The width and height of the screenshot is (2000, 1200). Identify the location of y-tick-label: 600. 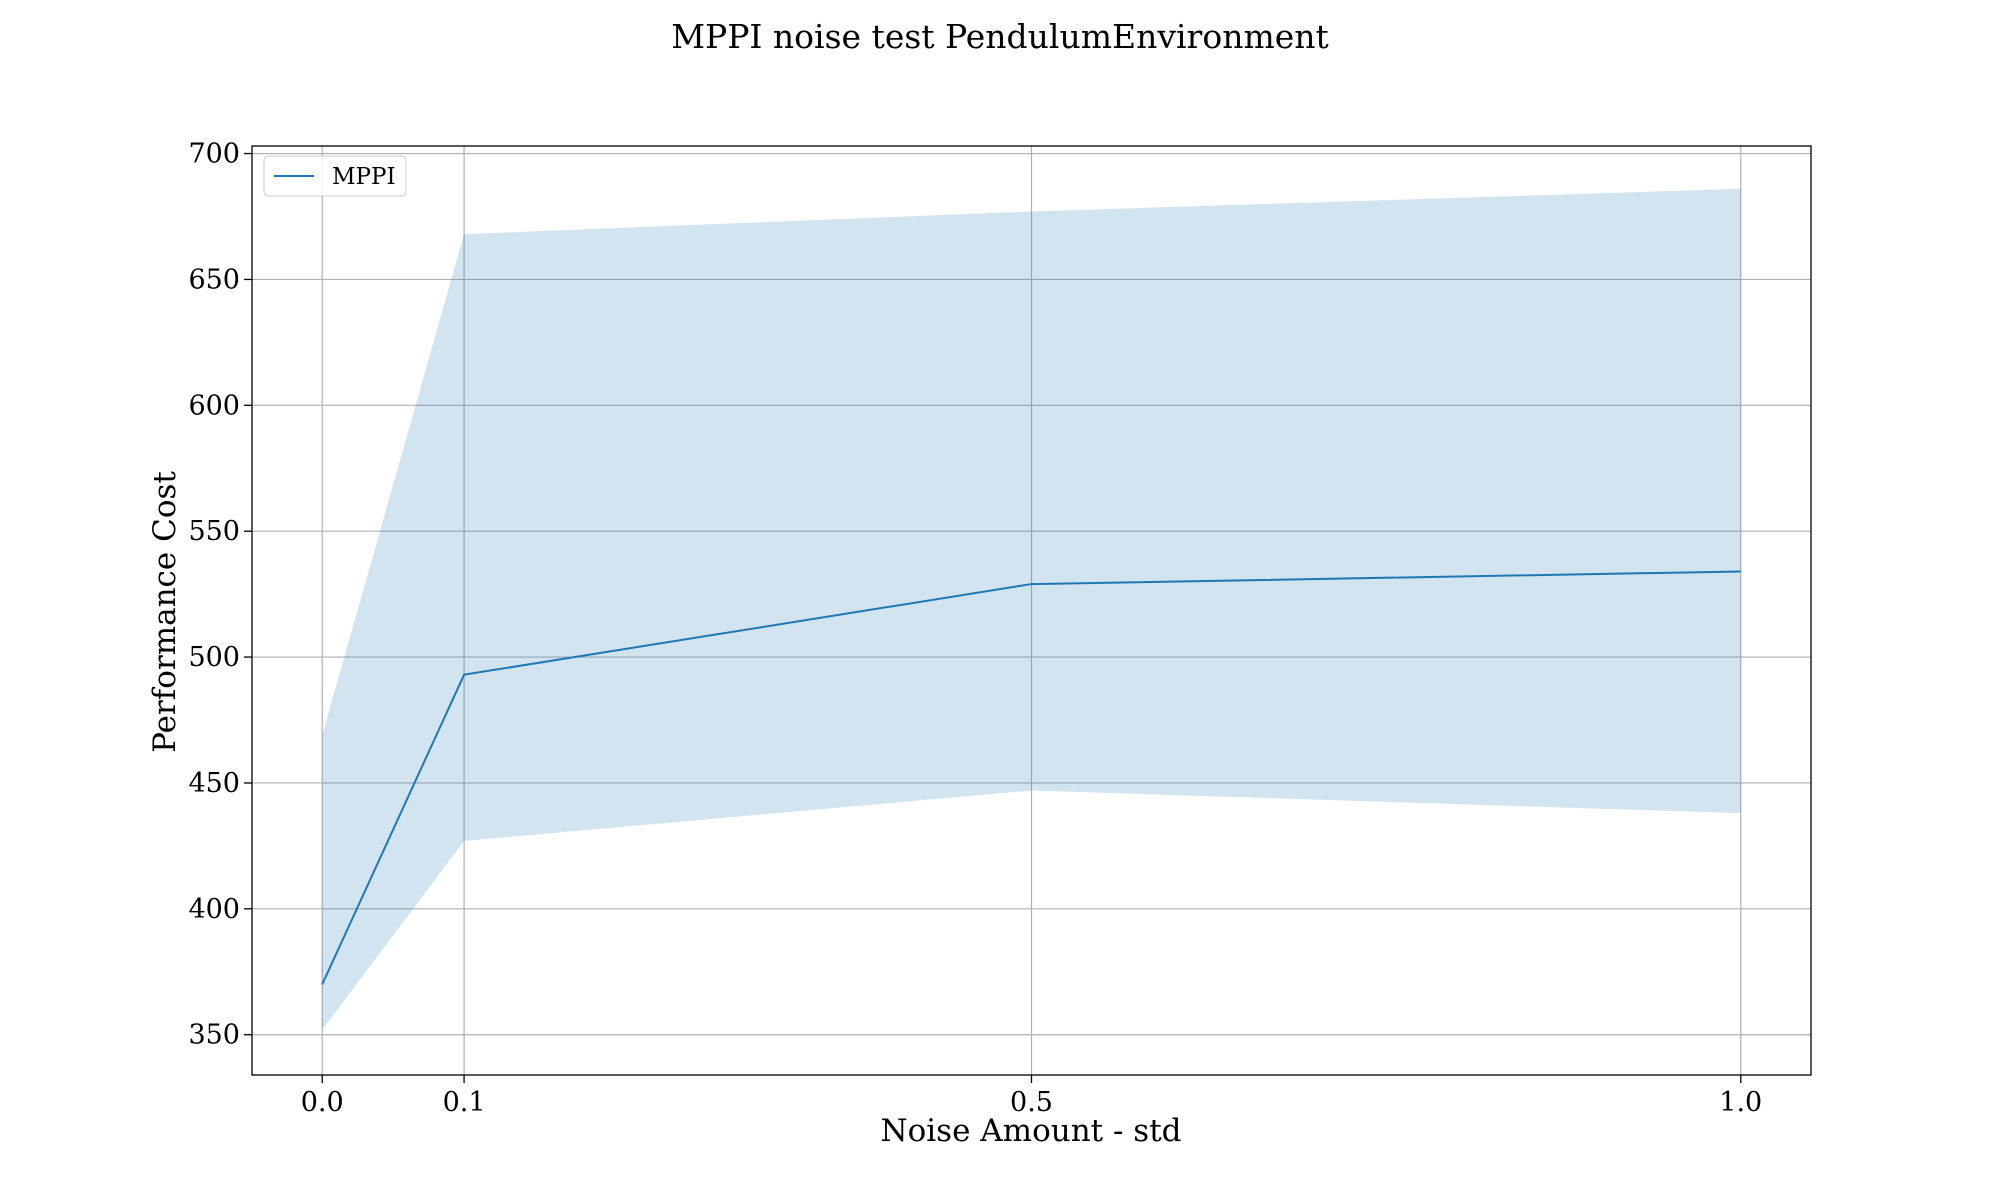
(214, 405).